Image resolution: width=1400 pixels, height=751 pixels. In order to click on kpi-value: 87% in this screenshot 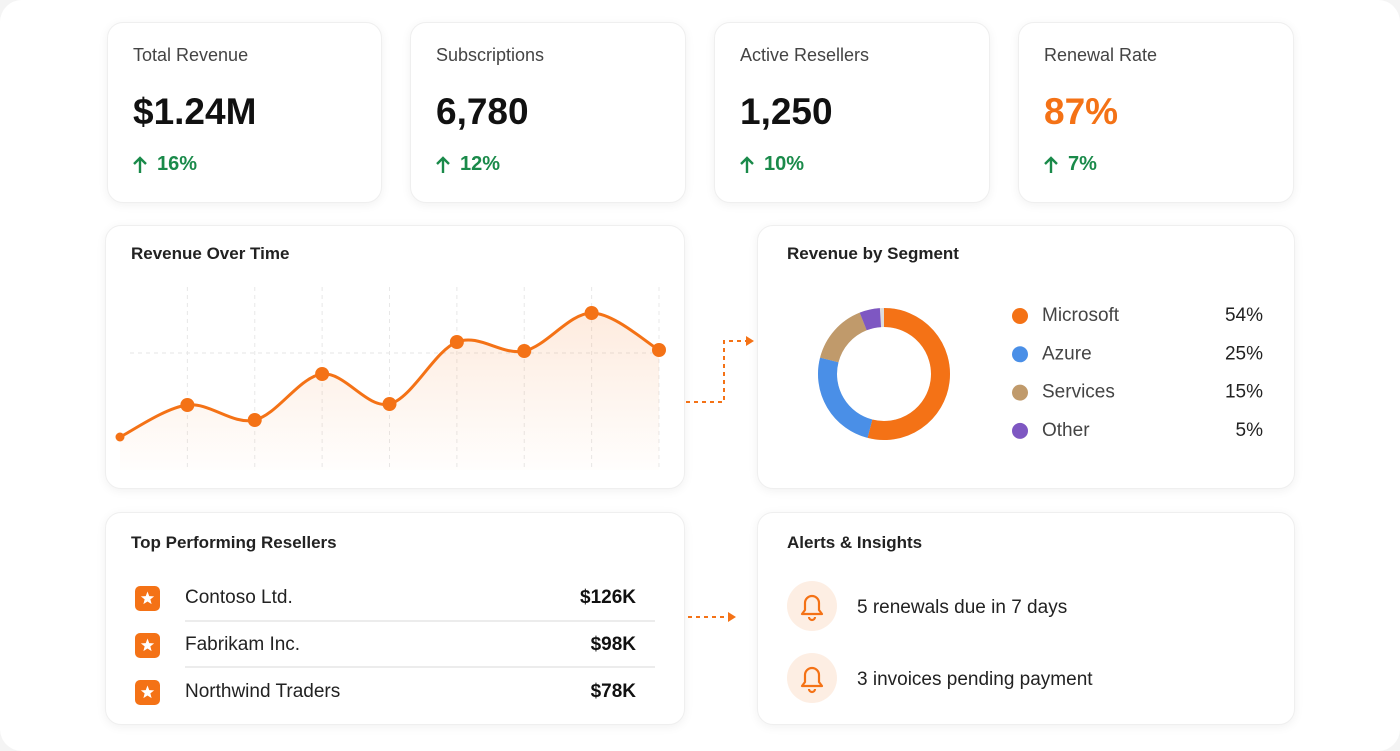, I will do `click(1081, 111)`.